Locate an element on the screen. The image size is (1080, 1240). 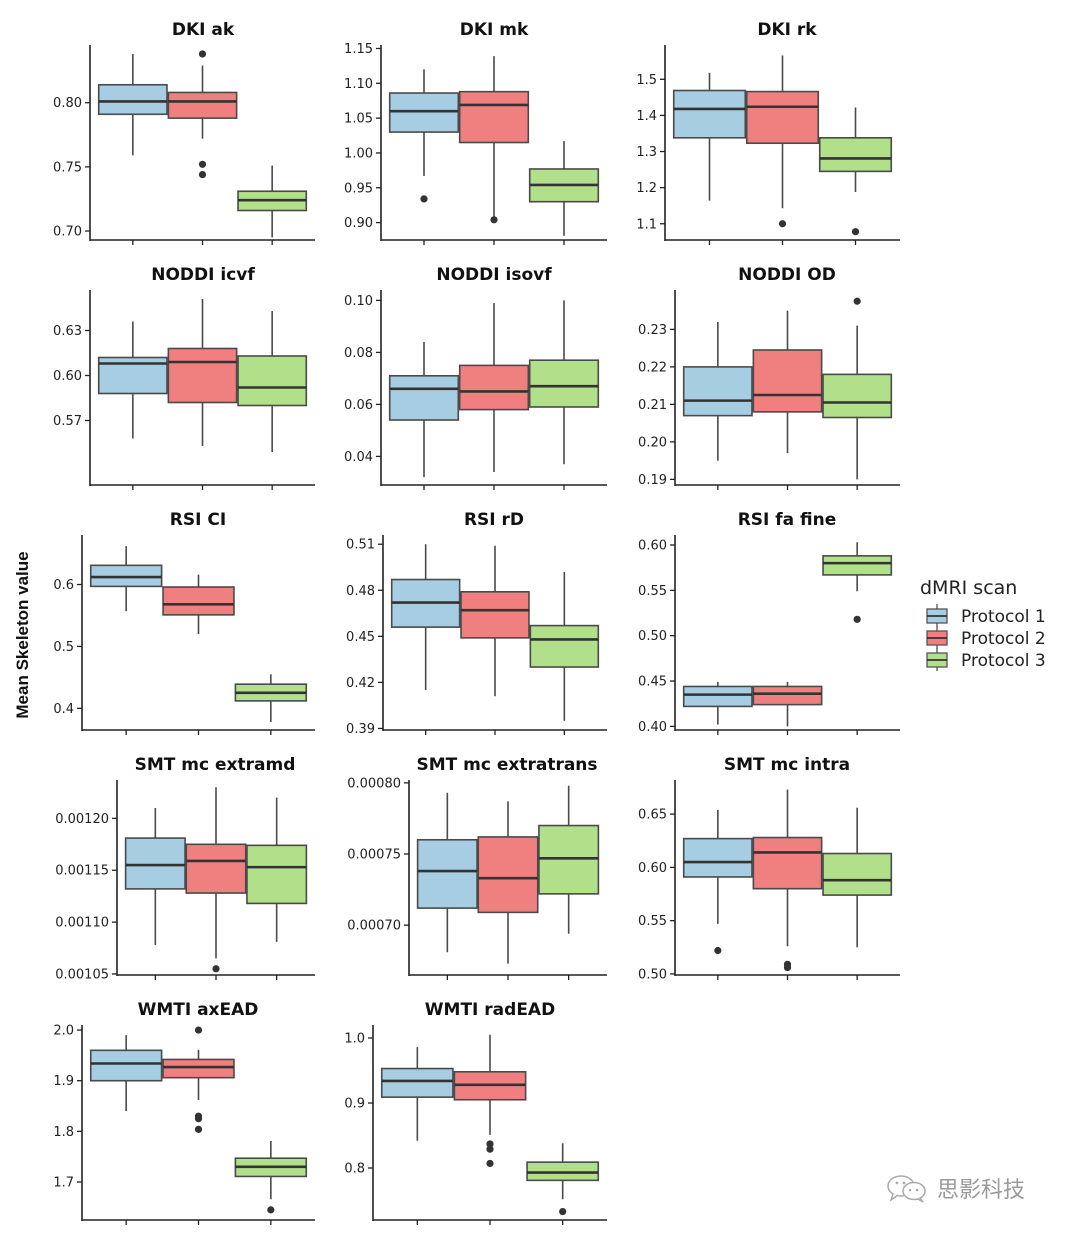
legend-title: dMRI scan is located at coordinates (968, 588).